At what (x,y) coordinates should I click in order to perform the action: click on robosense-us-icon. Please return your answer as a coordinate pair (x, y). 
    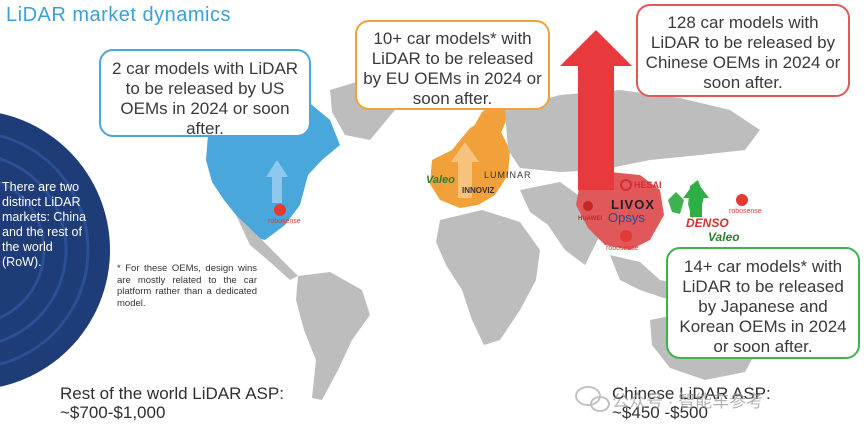
    Looking at the image, I should click on (280, 210).